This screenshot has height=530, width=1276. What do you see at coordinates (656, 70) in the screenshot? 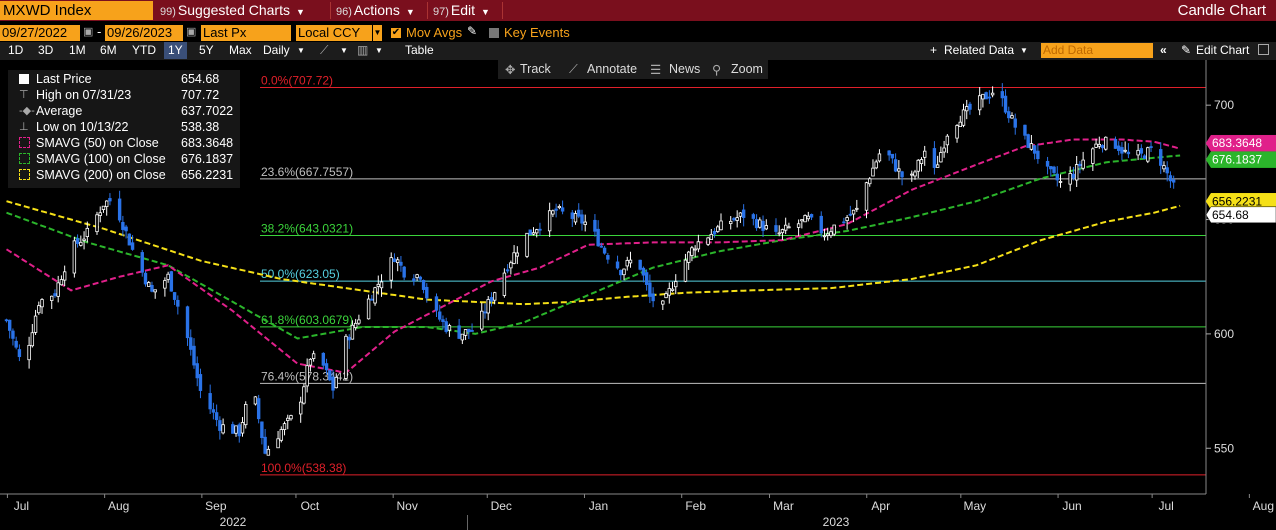
I see `news-icon: ☰` at bounding box center [656, 70].